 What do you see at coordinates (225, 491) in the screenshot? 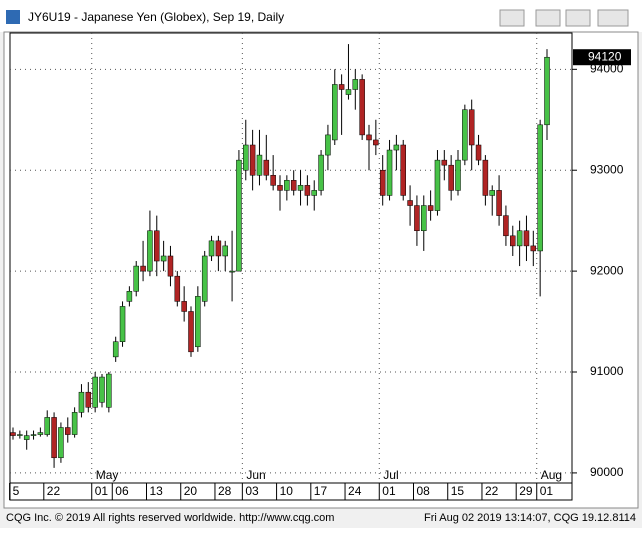
I see `x-tick-label: 28` at bounding box center [225, 491].